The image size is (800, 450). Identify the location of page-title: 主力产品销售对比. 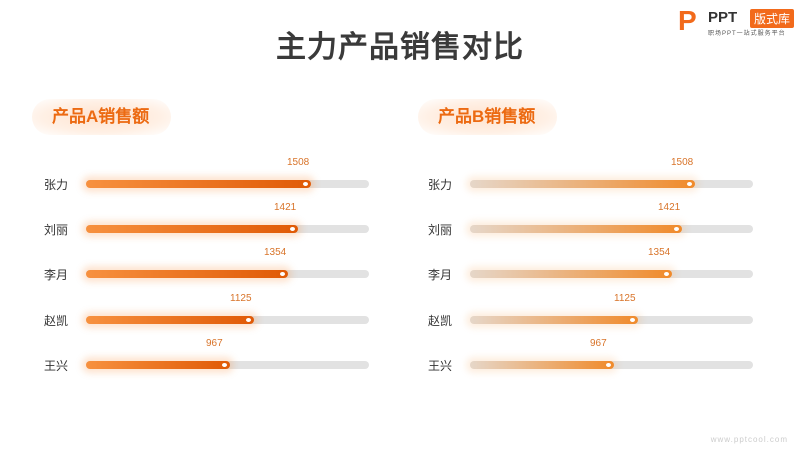
(400, 47).